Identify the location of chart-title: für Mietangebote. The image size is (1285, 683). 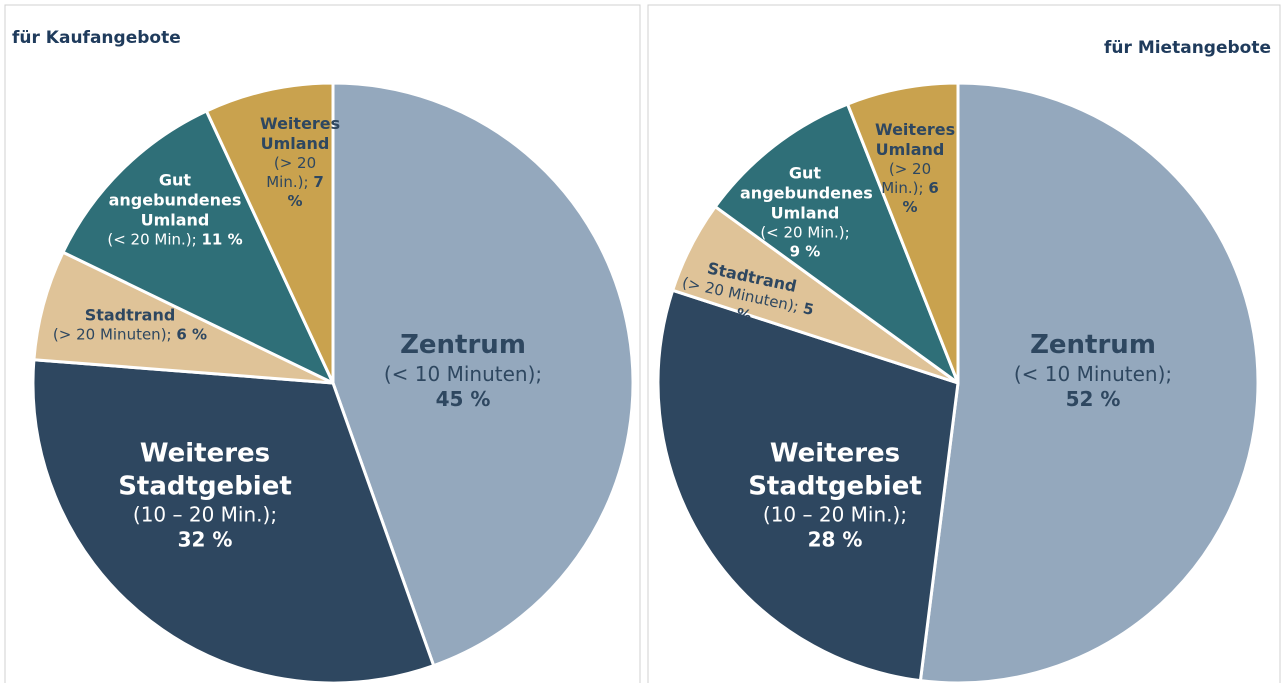
(1187, 48).